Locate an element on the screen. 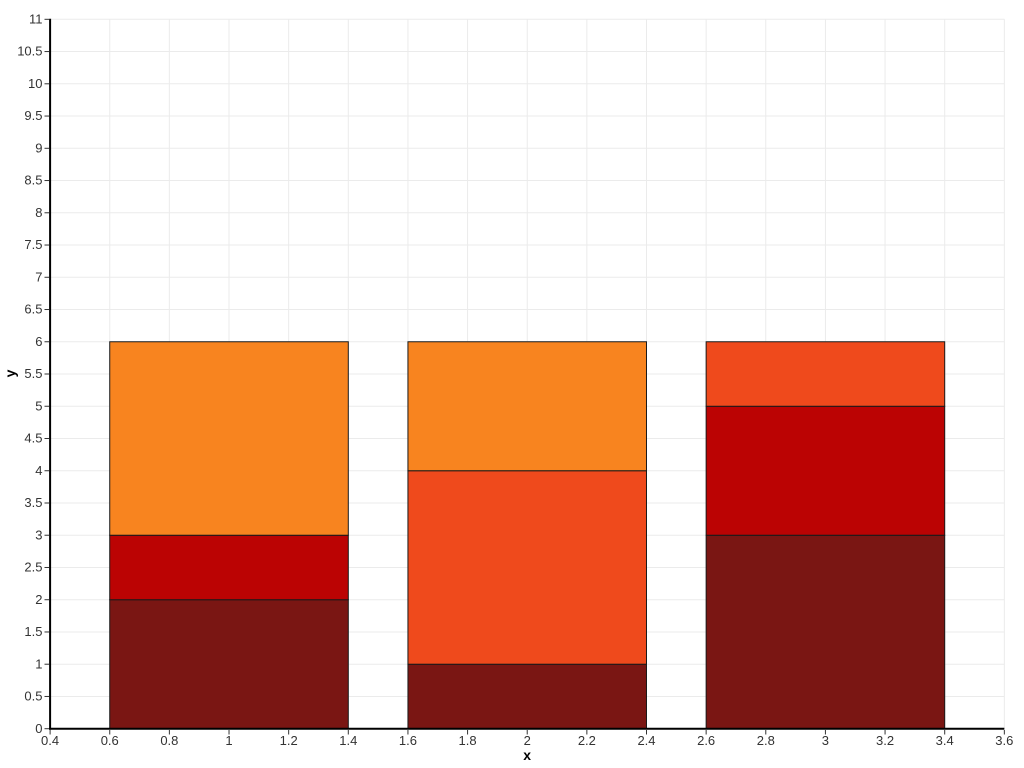  svg-text: 2.5 is located at coordinates (33, 567).